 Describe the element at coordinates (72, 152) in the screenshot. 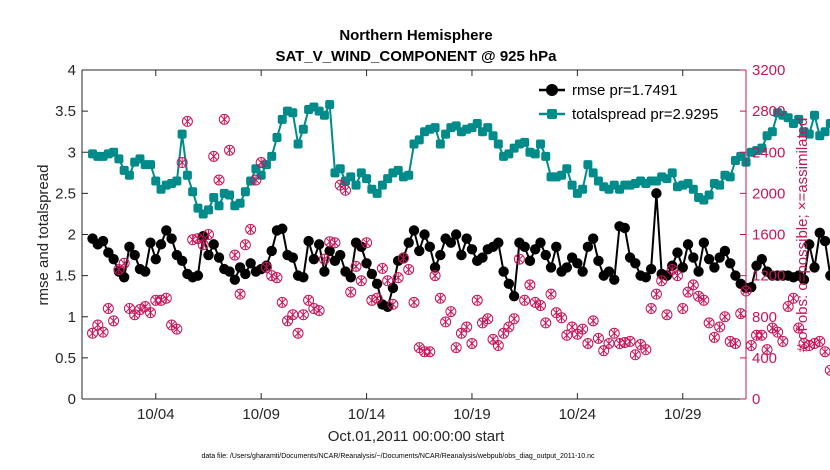

I see `y-left-tick-label: 3` at that location.